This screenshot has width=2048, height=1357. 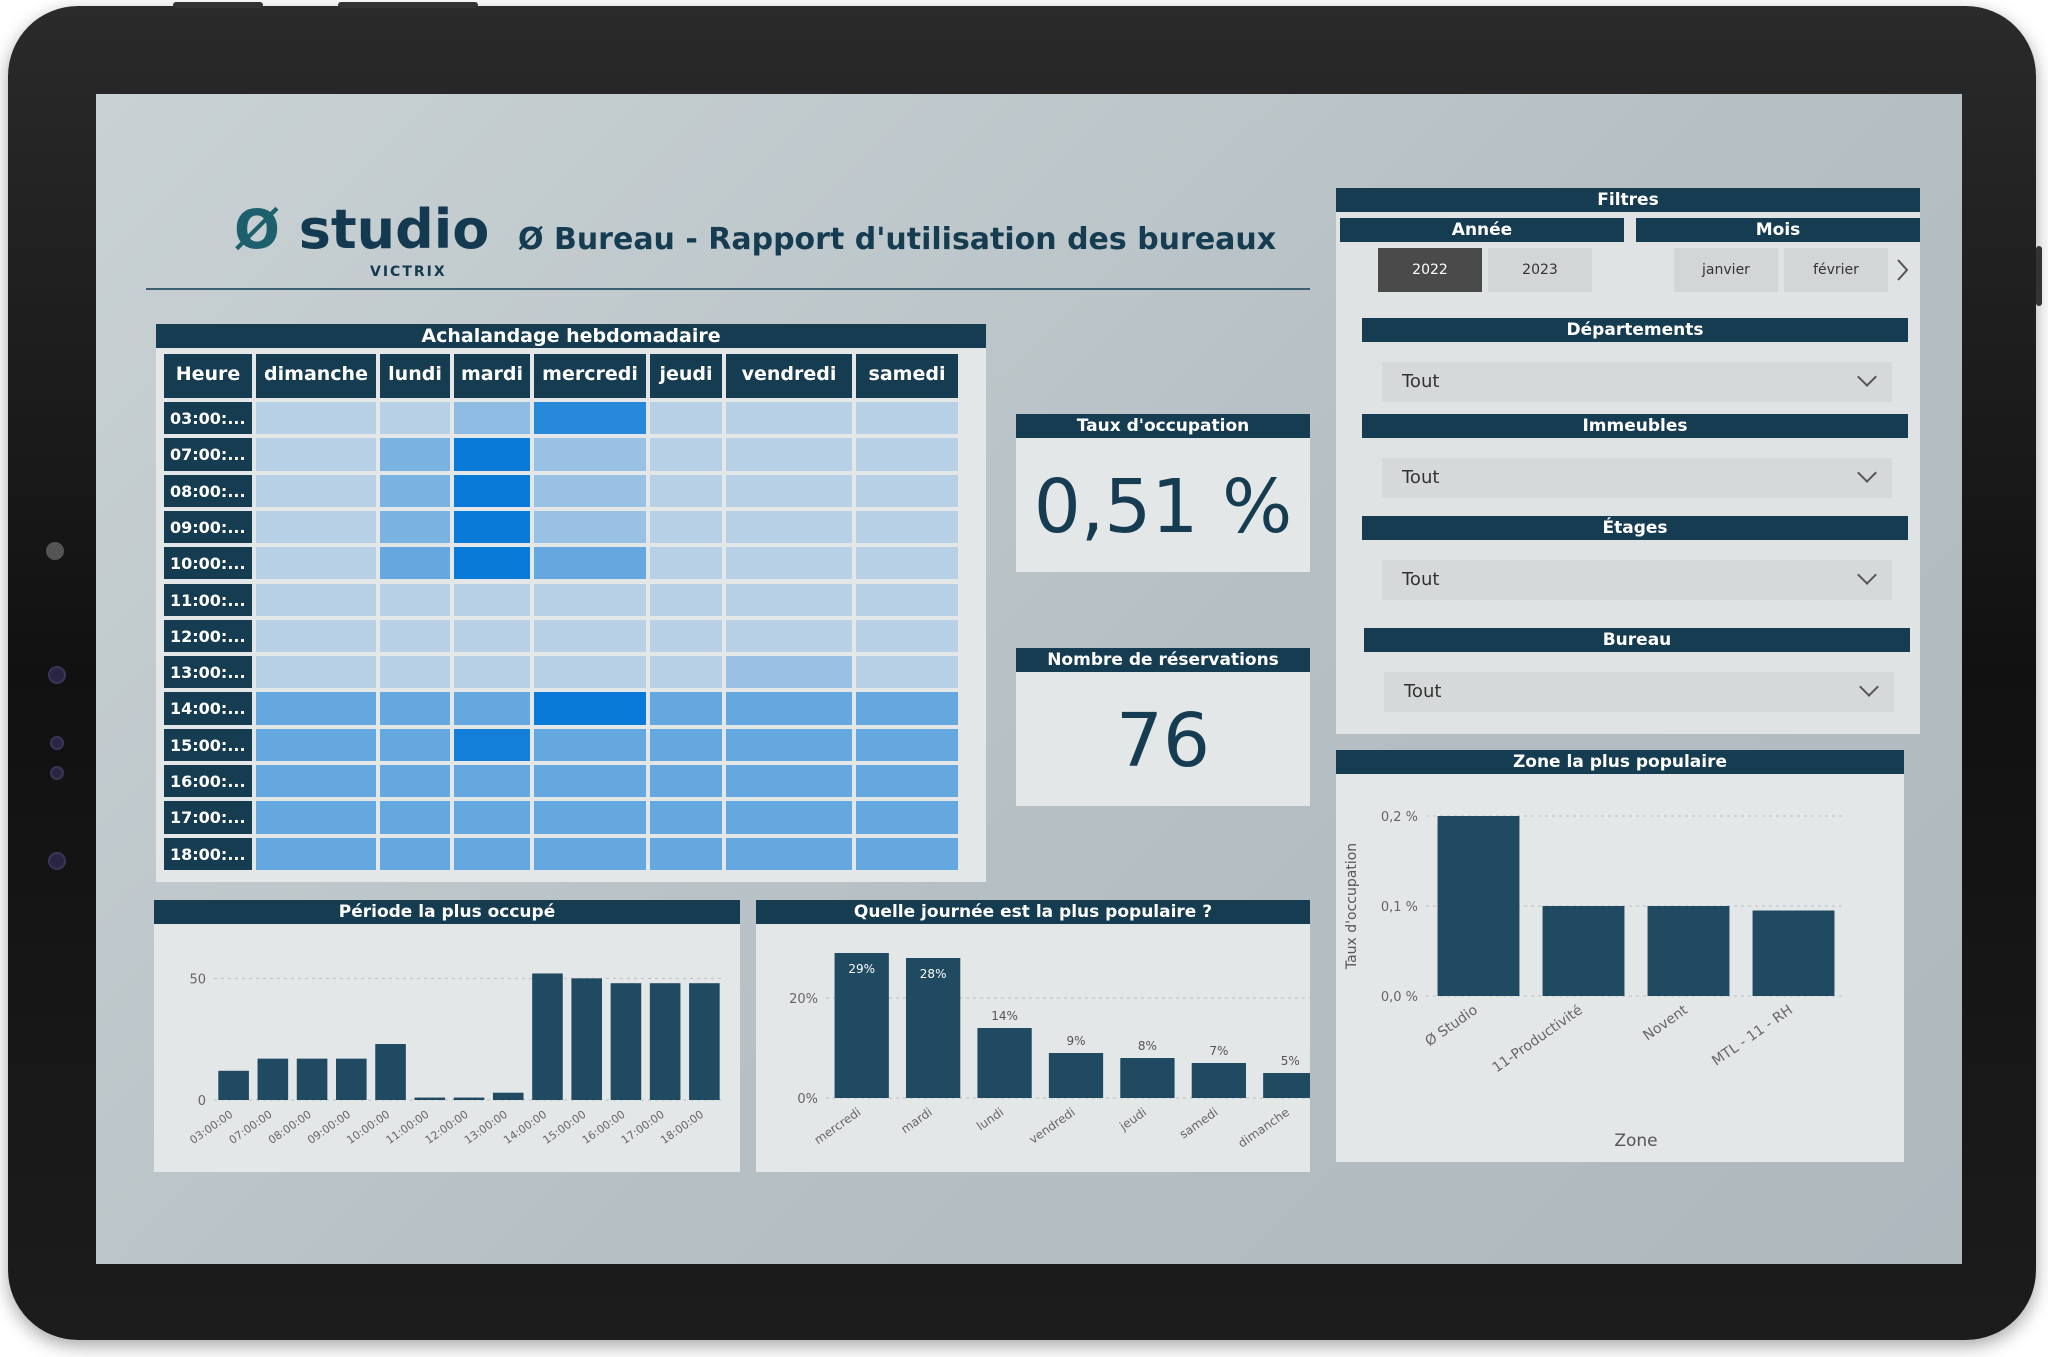 I want to click on data-label: 14%, so click(x=1004, y=1016).